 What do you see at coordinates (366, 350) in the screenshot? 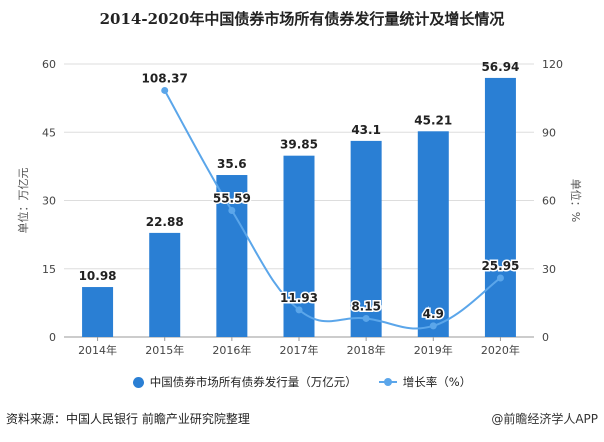
I see `x-tick-label: 2018年` at bounding box center [366, 350].